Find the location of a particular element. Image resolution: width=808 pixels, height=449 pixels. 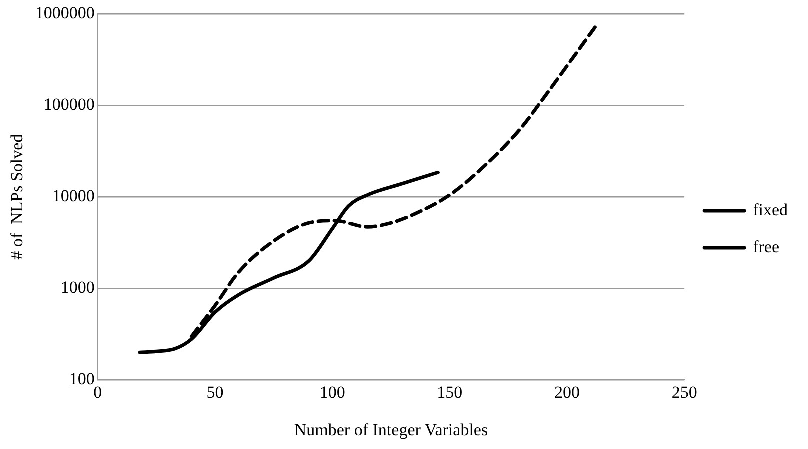

x-tick-label: 150 is located at coordinates (450, 392).